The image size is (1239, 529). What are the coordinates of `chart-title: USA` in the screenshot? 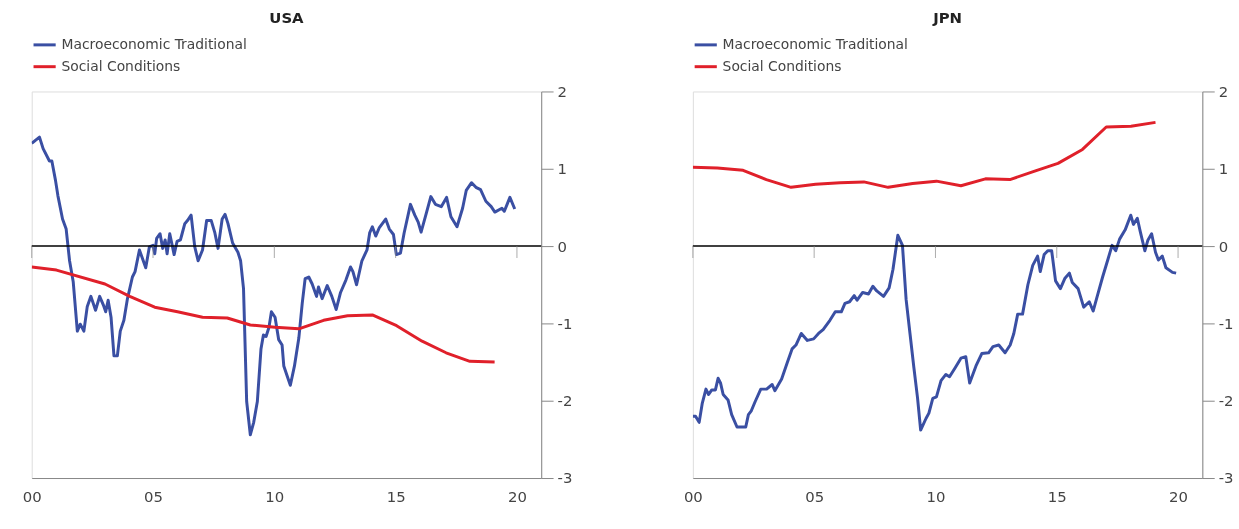 It's located at (287, 18).